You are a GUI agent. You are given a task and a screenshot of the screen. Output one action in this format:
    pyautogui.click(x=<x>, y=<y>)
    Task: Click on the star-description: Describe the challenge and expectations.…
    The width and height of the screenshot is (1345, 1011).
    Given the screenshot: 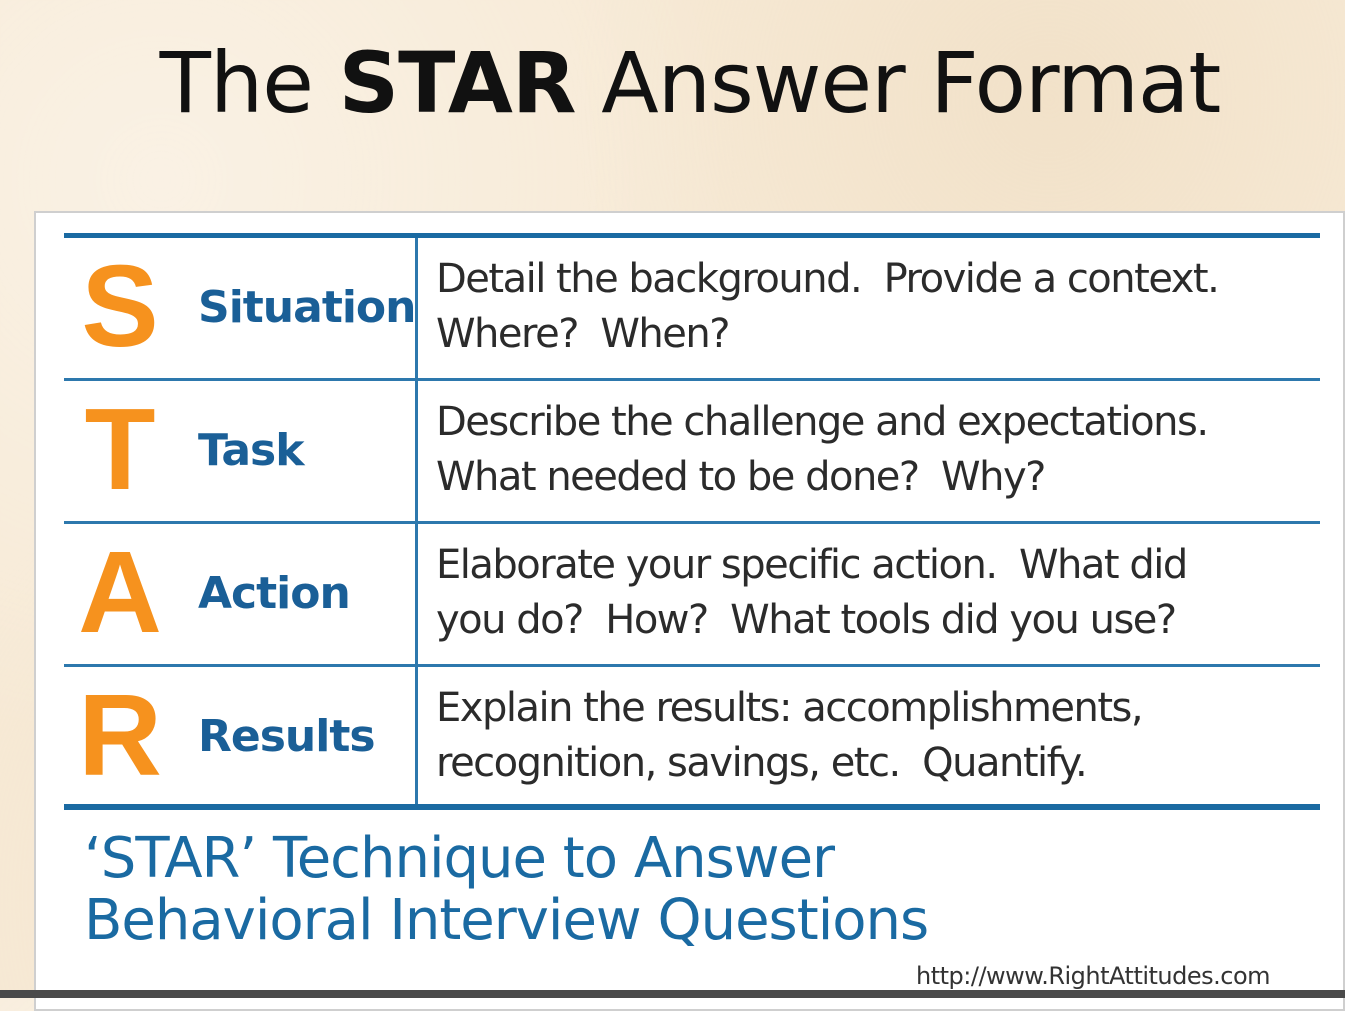 What is the action you would take?
    pyautogui.click(x=876, y=450)
    